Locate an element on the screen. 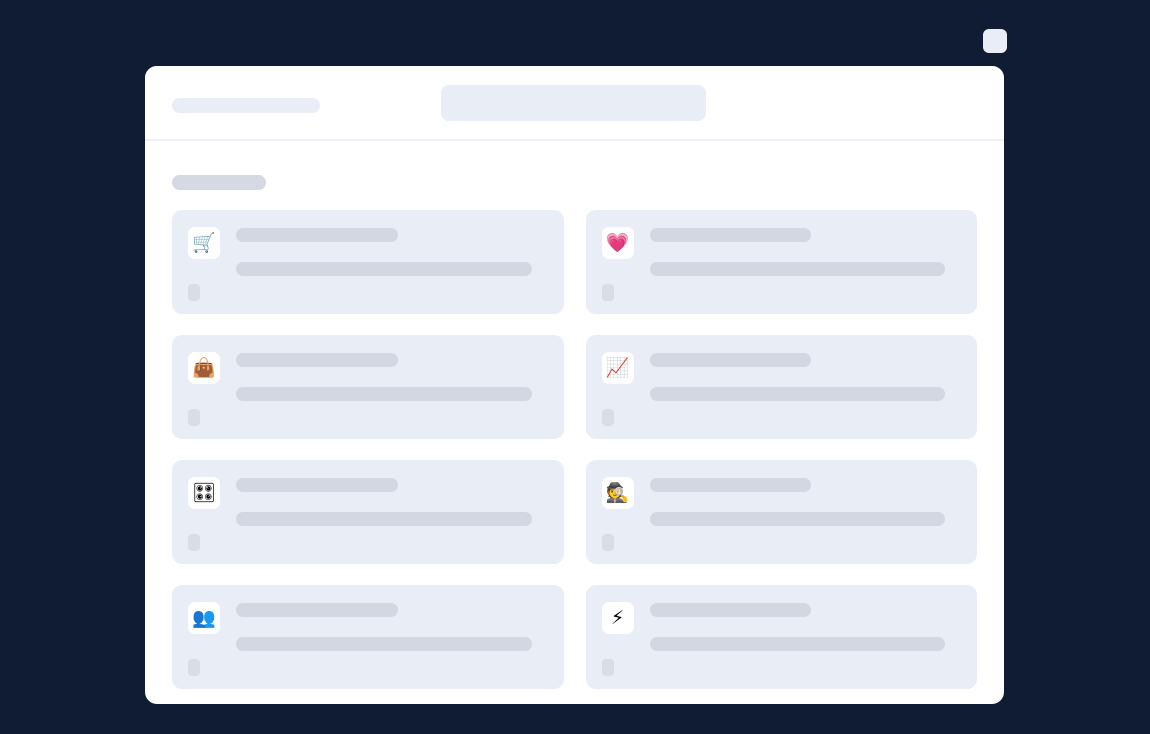 The height and width of the screenshot is (734, 1150). card-content-row: 👥 is located at coordinates (368, 625).